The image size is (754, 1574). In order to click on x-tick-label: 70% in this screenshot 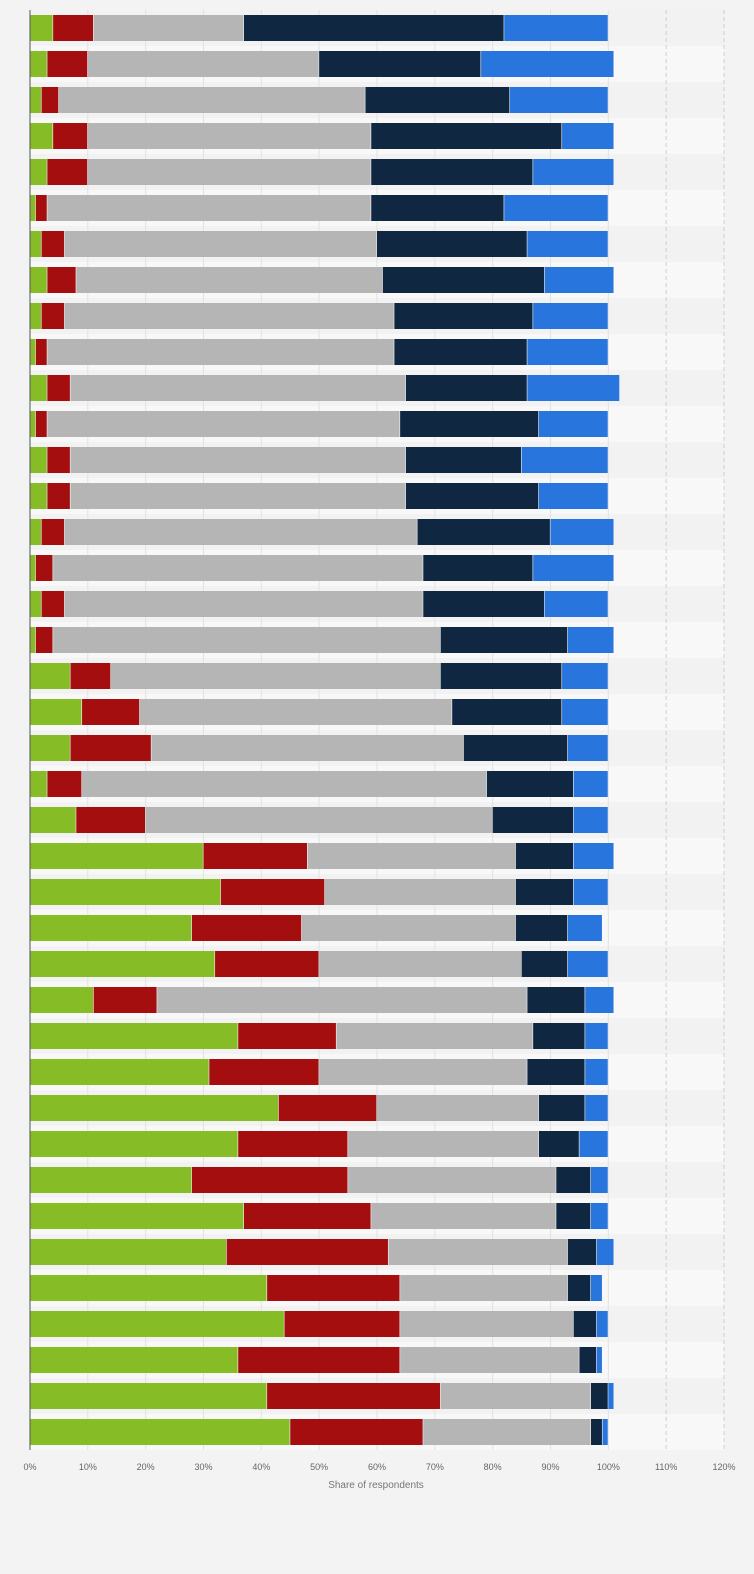, I will do `click(435, 1467)`.